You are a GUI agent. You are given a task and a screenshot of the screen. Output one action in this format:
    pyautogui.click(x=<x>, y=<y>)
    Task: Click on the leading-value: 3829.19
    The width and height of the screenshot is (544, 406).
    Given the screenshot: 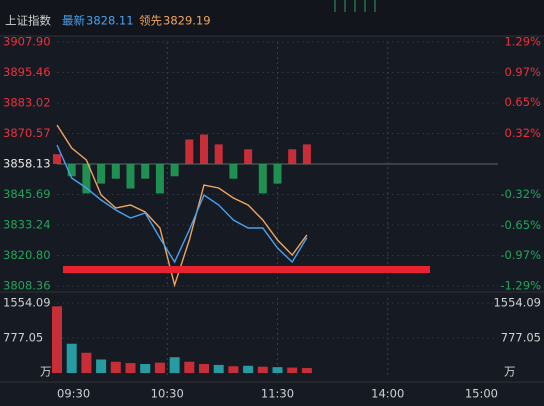 What is the action you would take?
    pyautogui.click(x=187, y=21)
    